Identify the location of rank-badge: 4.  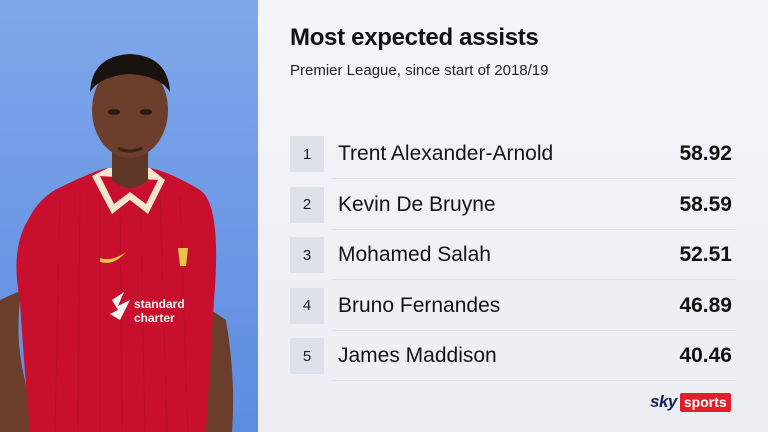
(307, 305).